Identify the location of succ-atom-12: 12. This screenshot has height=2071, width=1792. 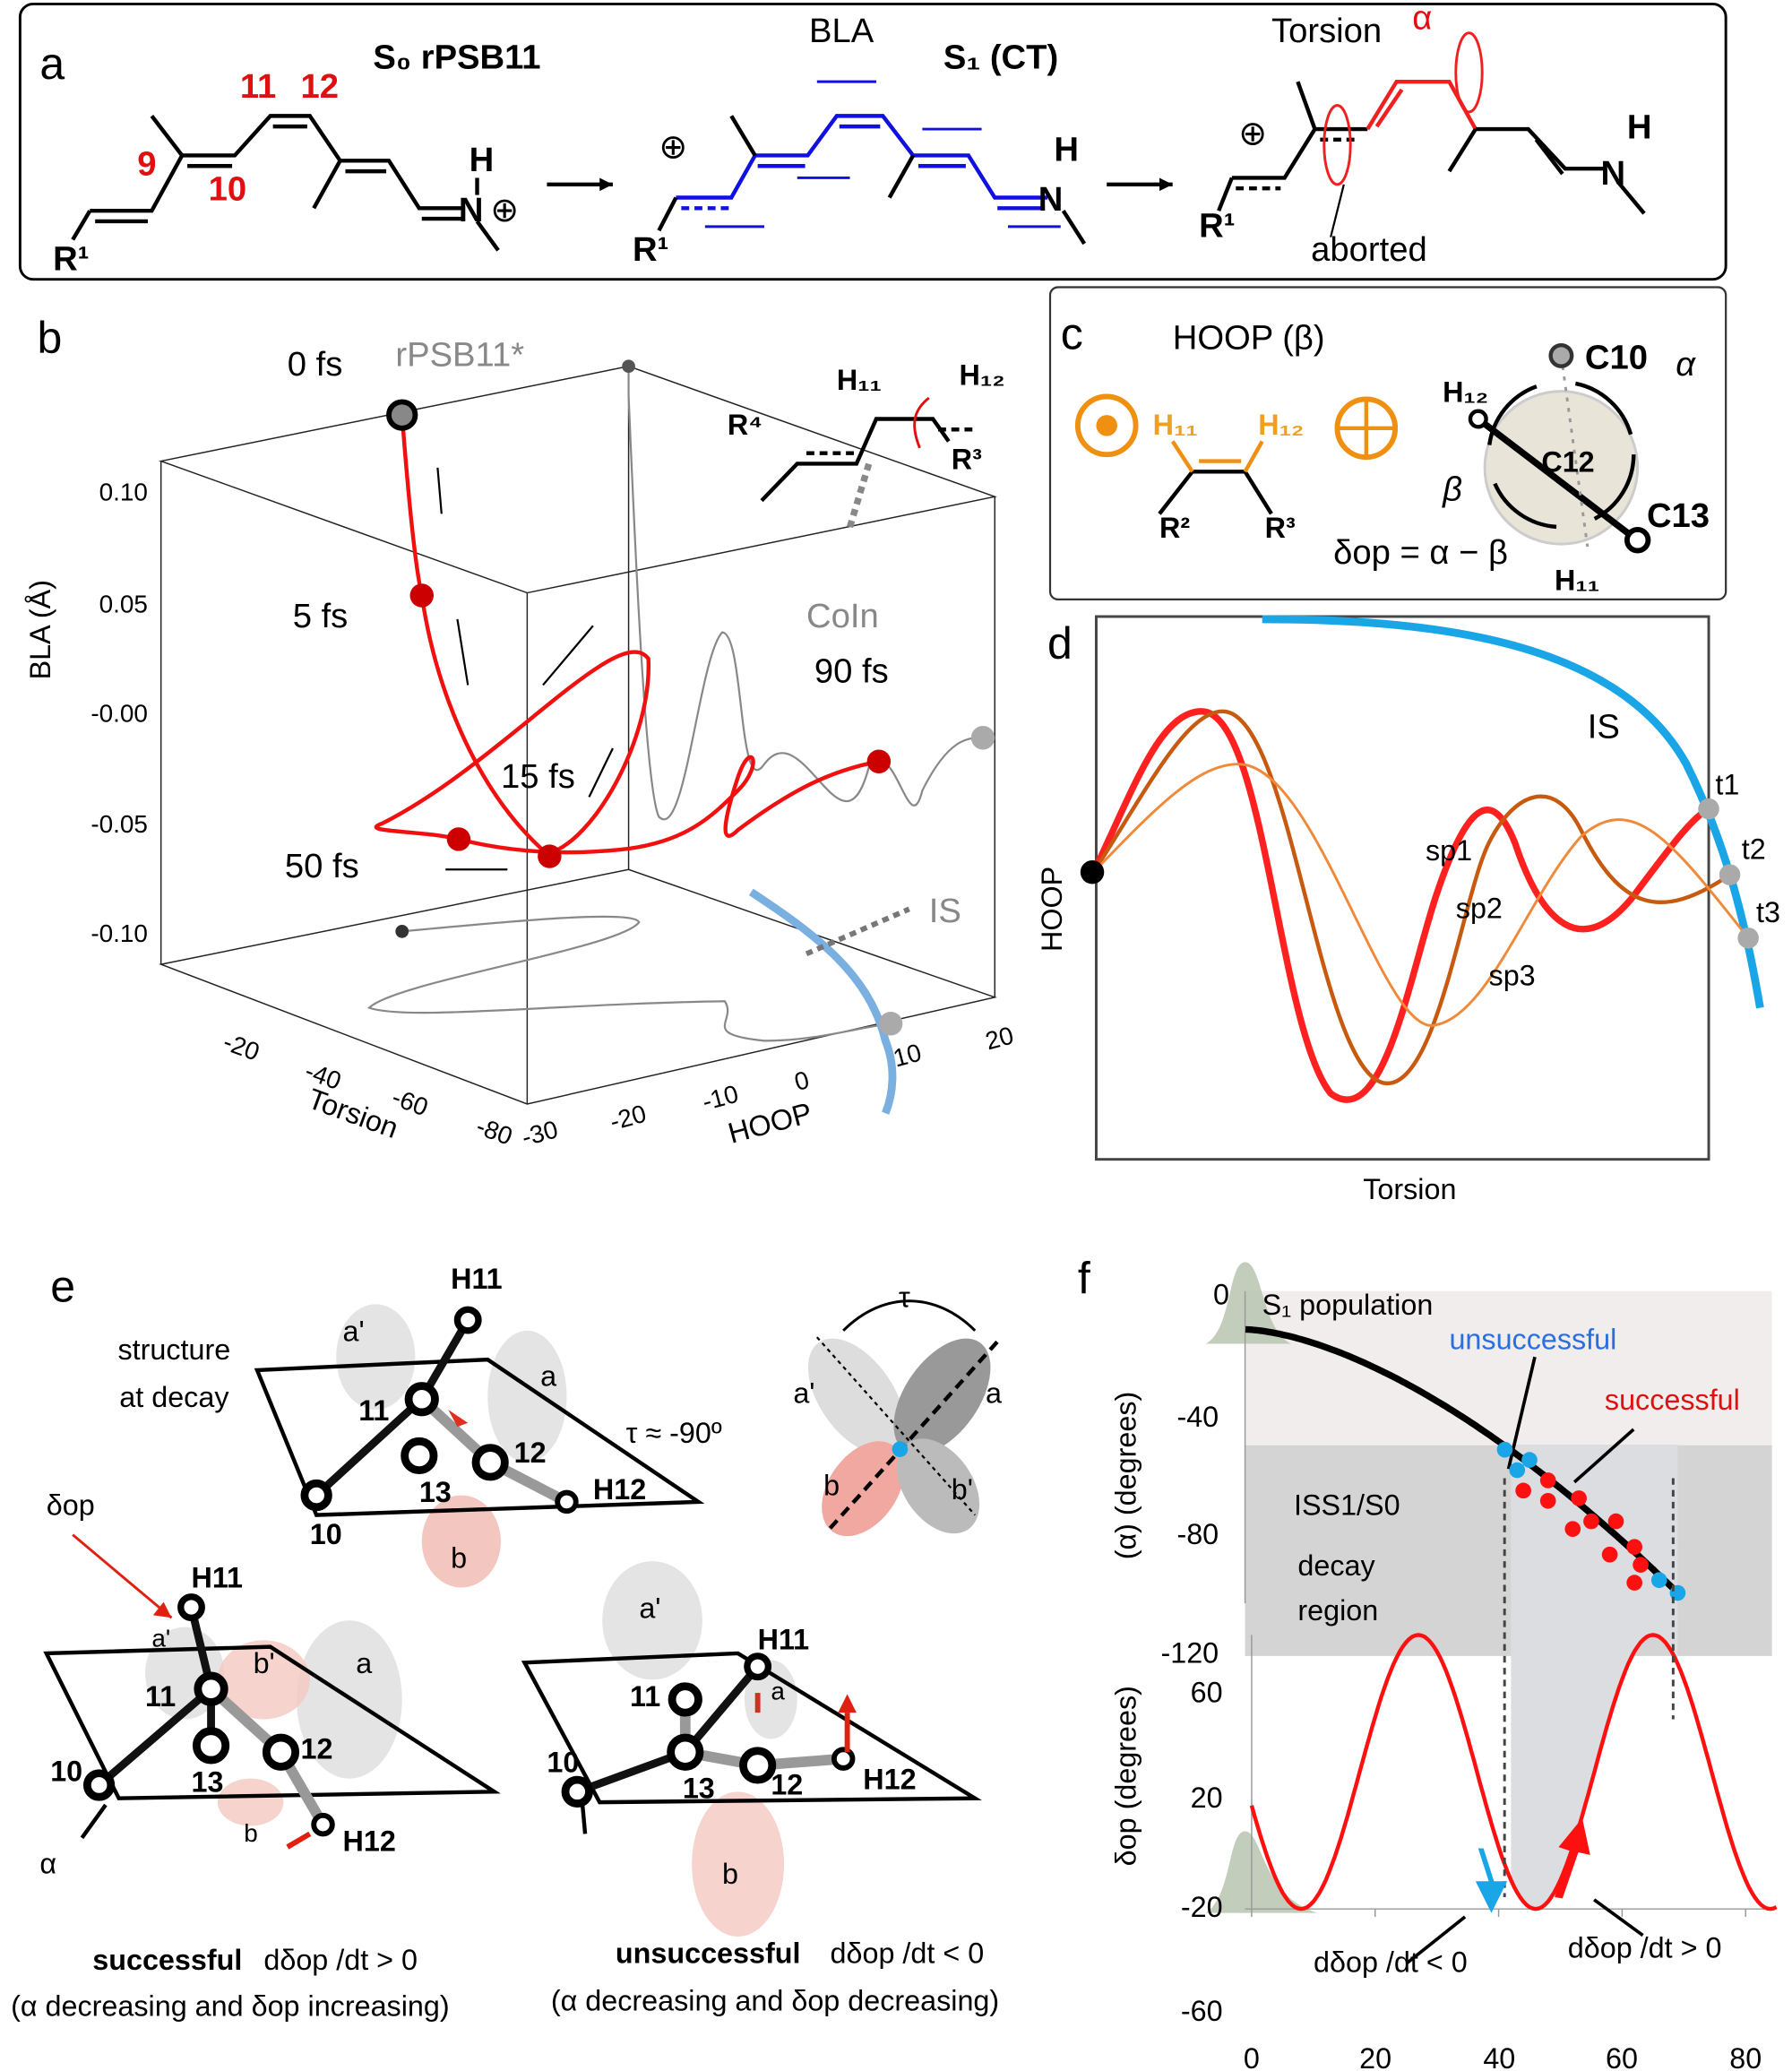
(317, 1749).